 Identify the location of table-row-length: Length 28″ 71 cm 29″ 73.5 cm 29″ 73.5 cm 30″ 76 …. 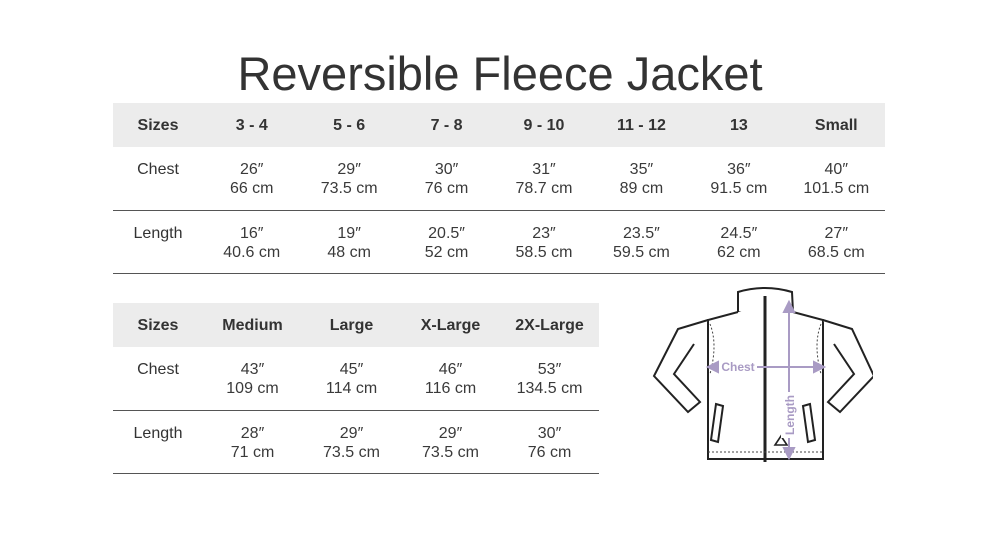
(356, 442).